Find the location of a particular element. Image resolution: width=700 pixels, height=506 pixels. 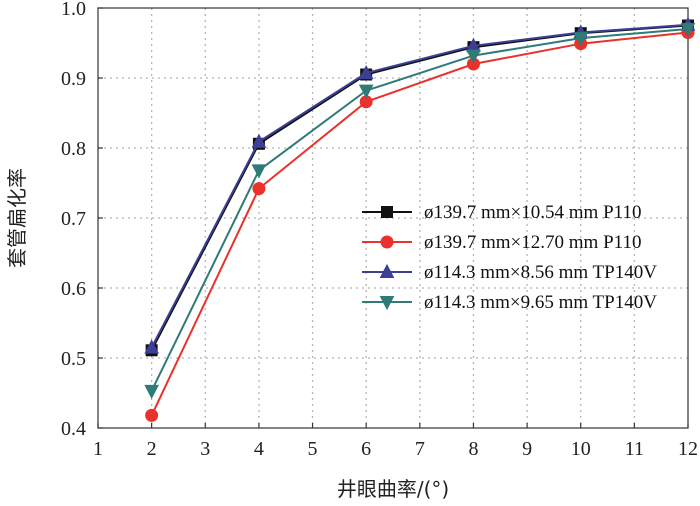

x-tick-label: 5 is located at coordinates (313, 449).